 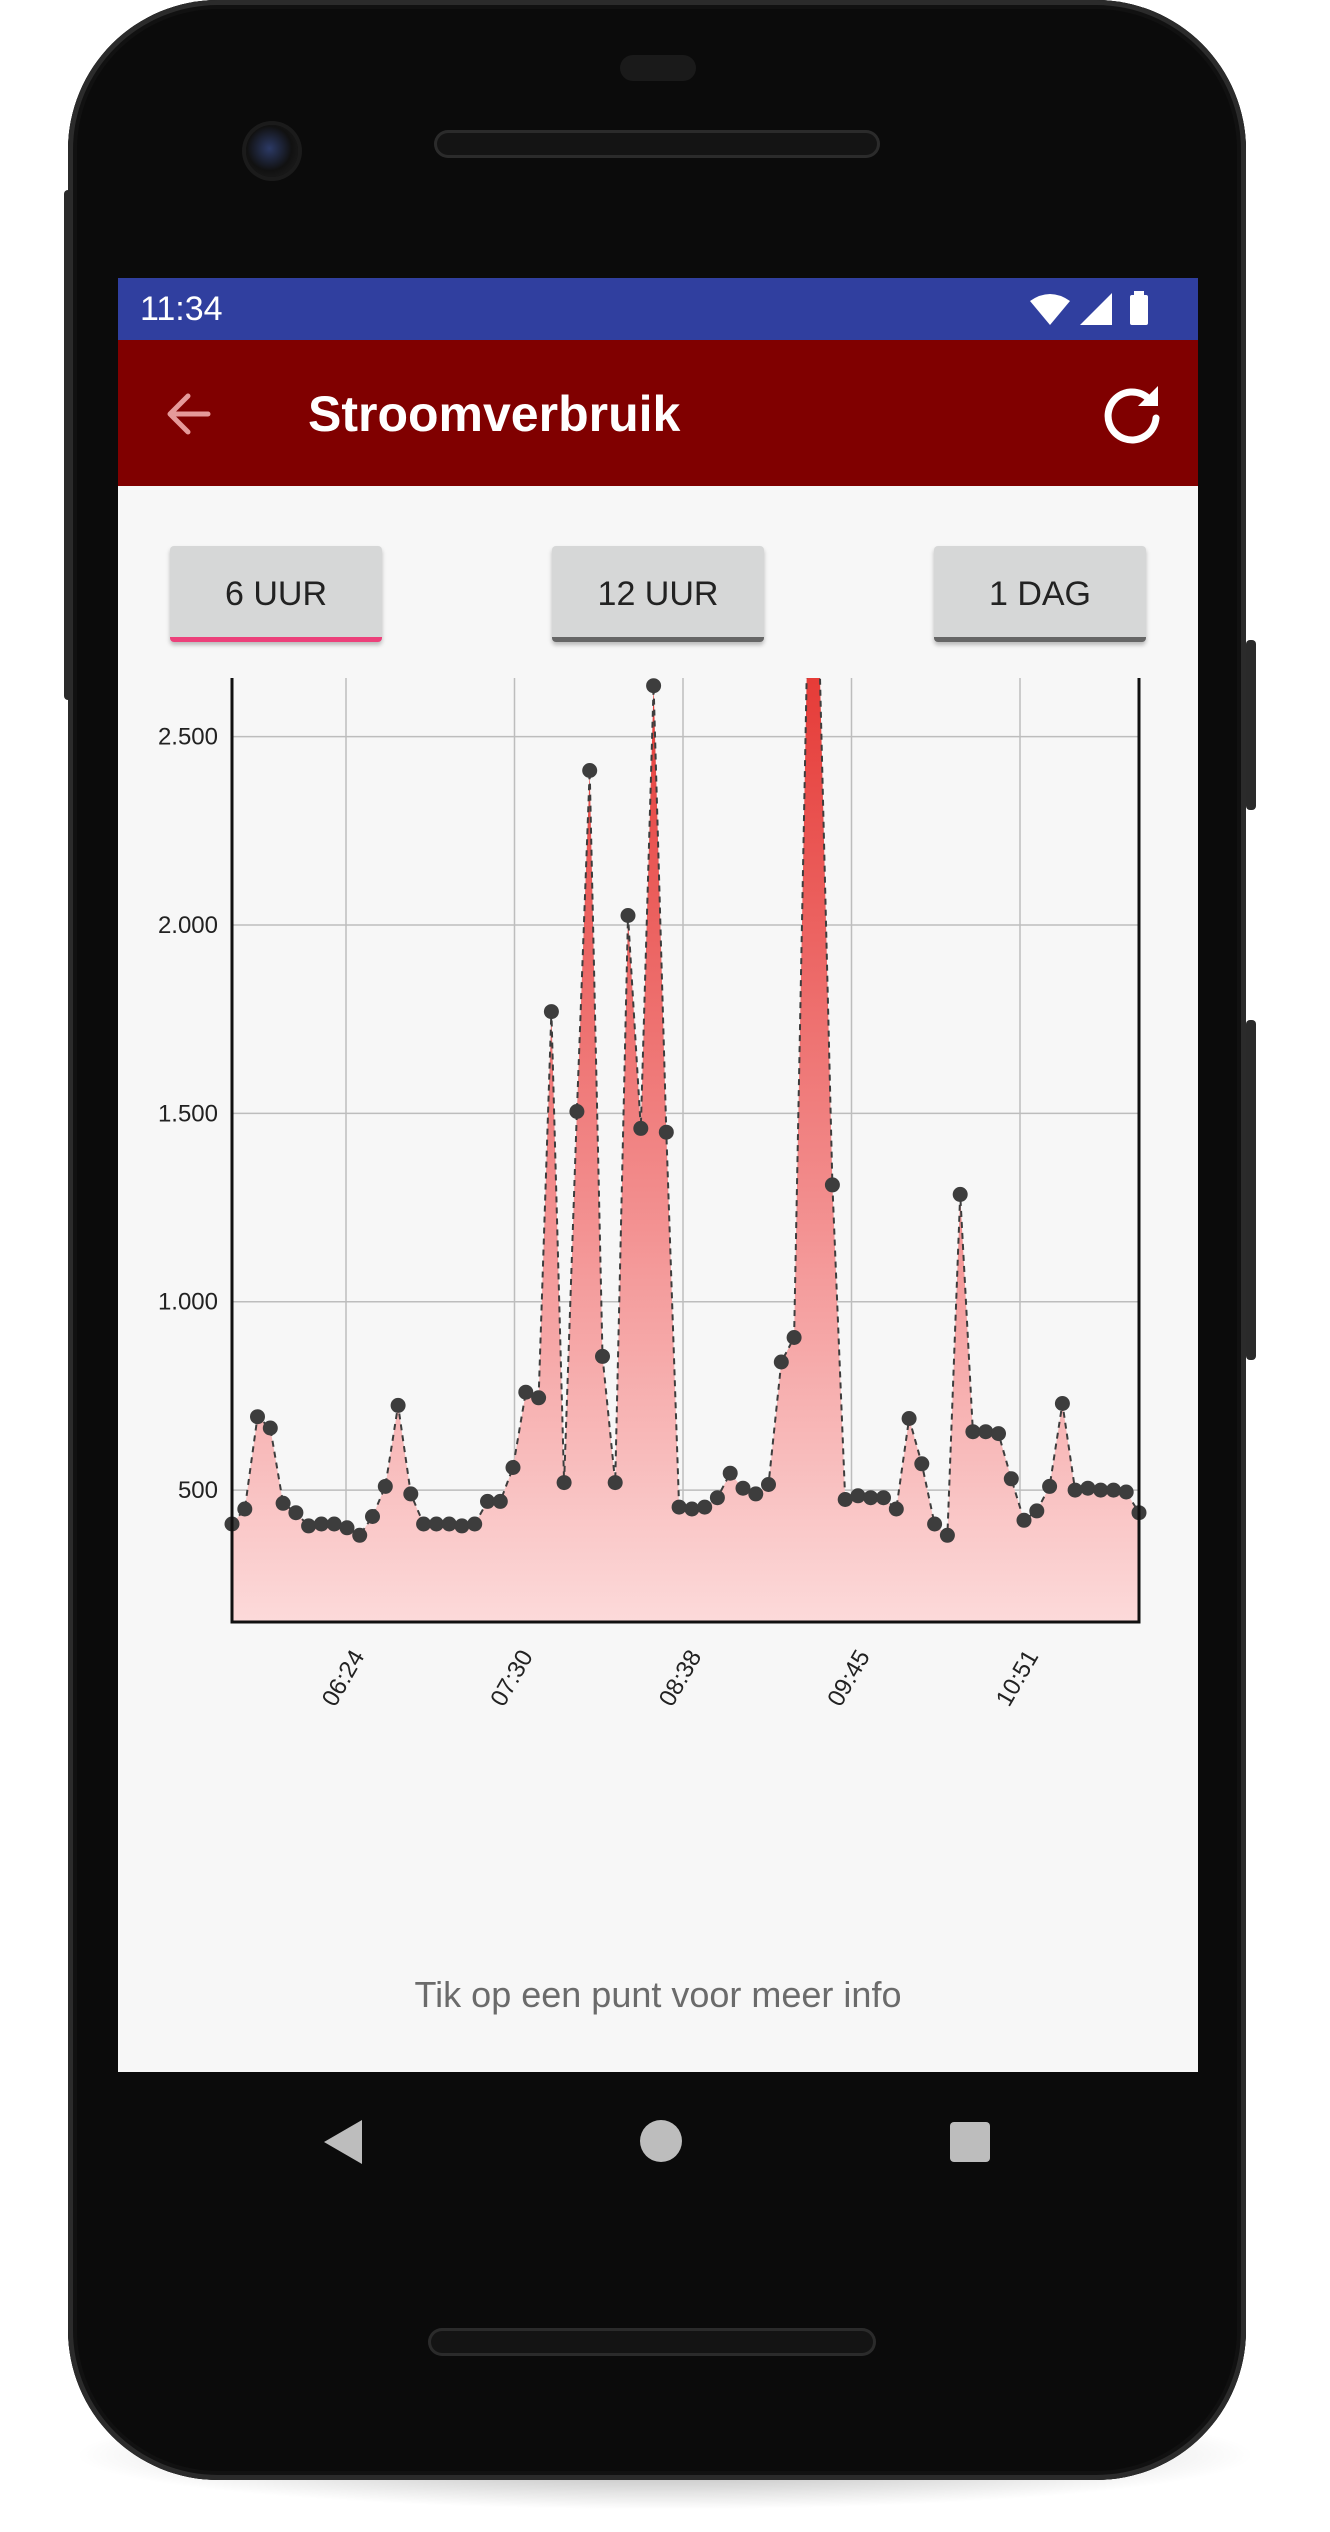 I want to click on refresh-icon, so click(x=1132, y=415).